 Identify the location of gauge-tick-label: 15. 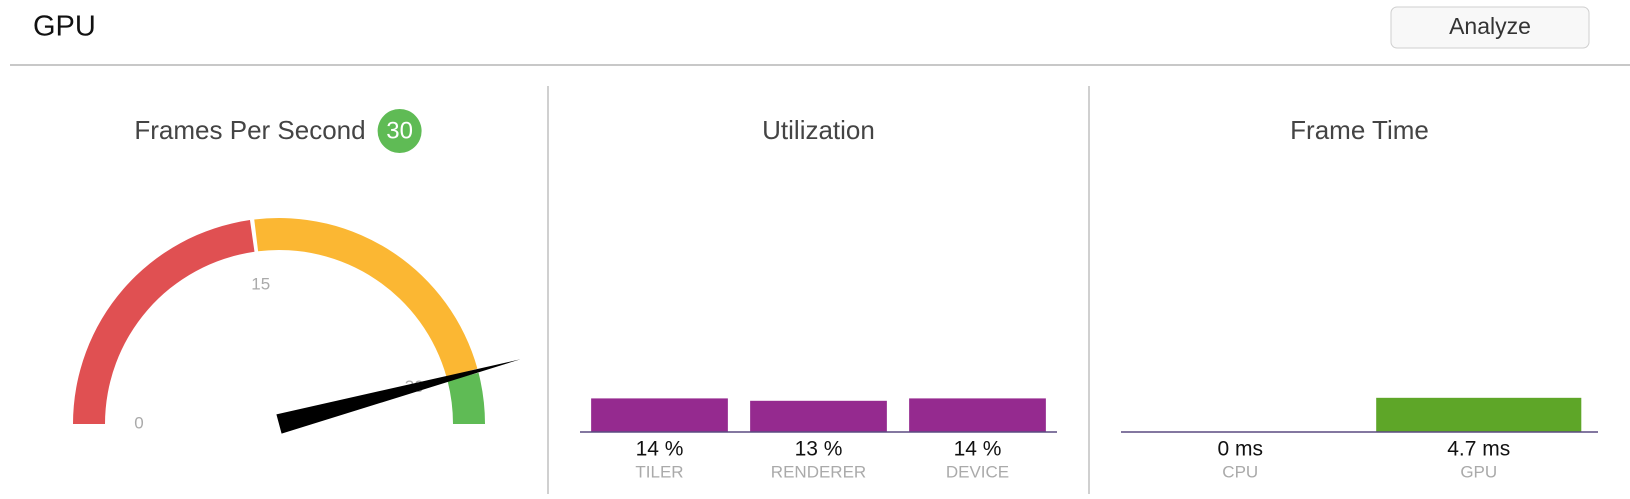
(260, 284).